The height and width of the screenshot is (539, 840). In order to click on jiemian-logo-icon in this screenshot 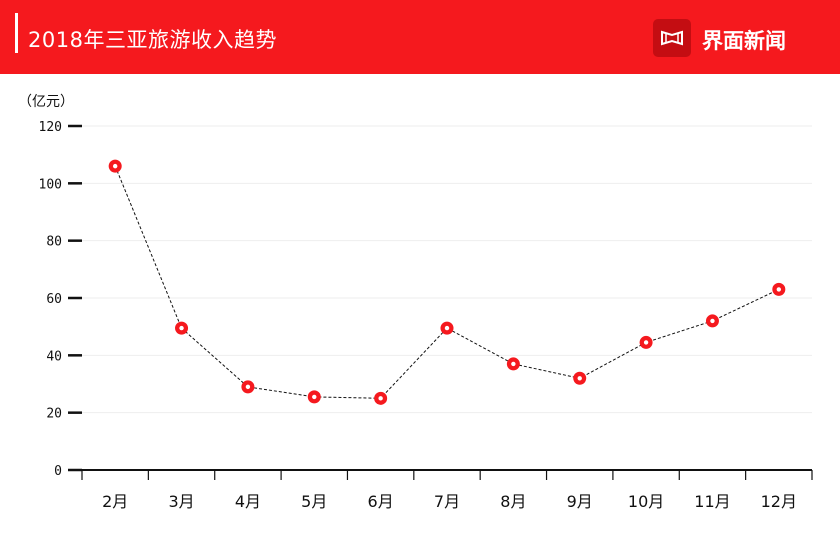, I will do `click(672, 38)`.